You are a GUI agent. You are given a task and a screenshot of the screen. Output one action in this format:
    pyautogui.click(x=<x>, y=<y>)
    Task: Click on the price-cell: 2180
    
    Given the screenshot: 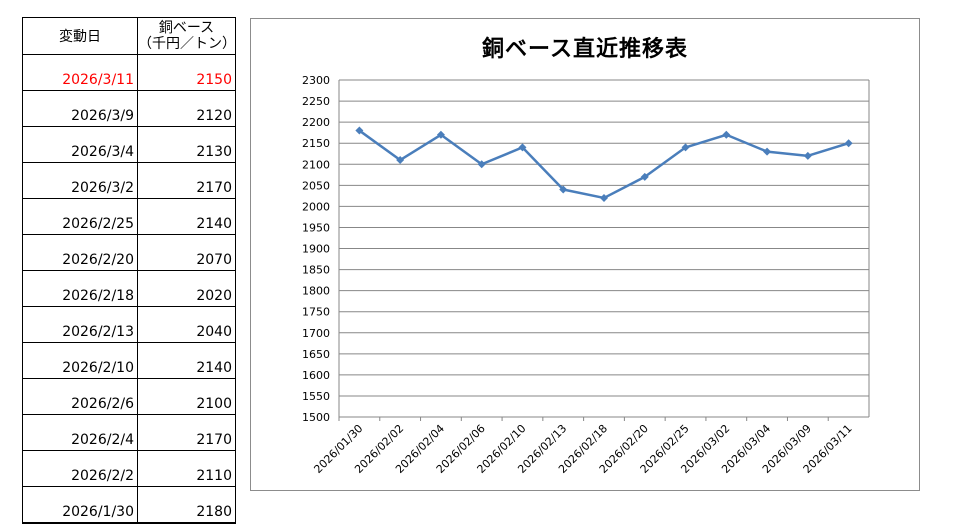 What is the action you would take?
    pyautogui.click(x=186, y=505)
    